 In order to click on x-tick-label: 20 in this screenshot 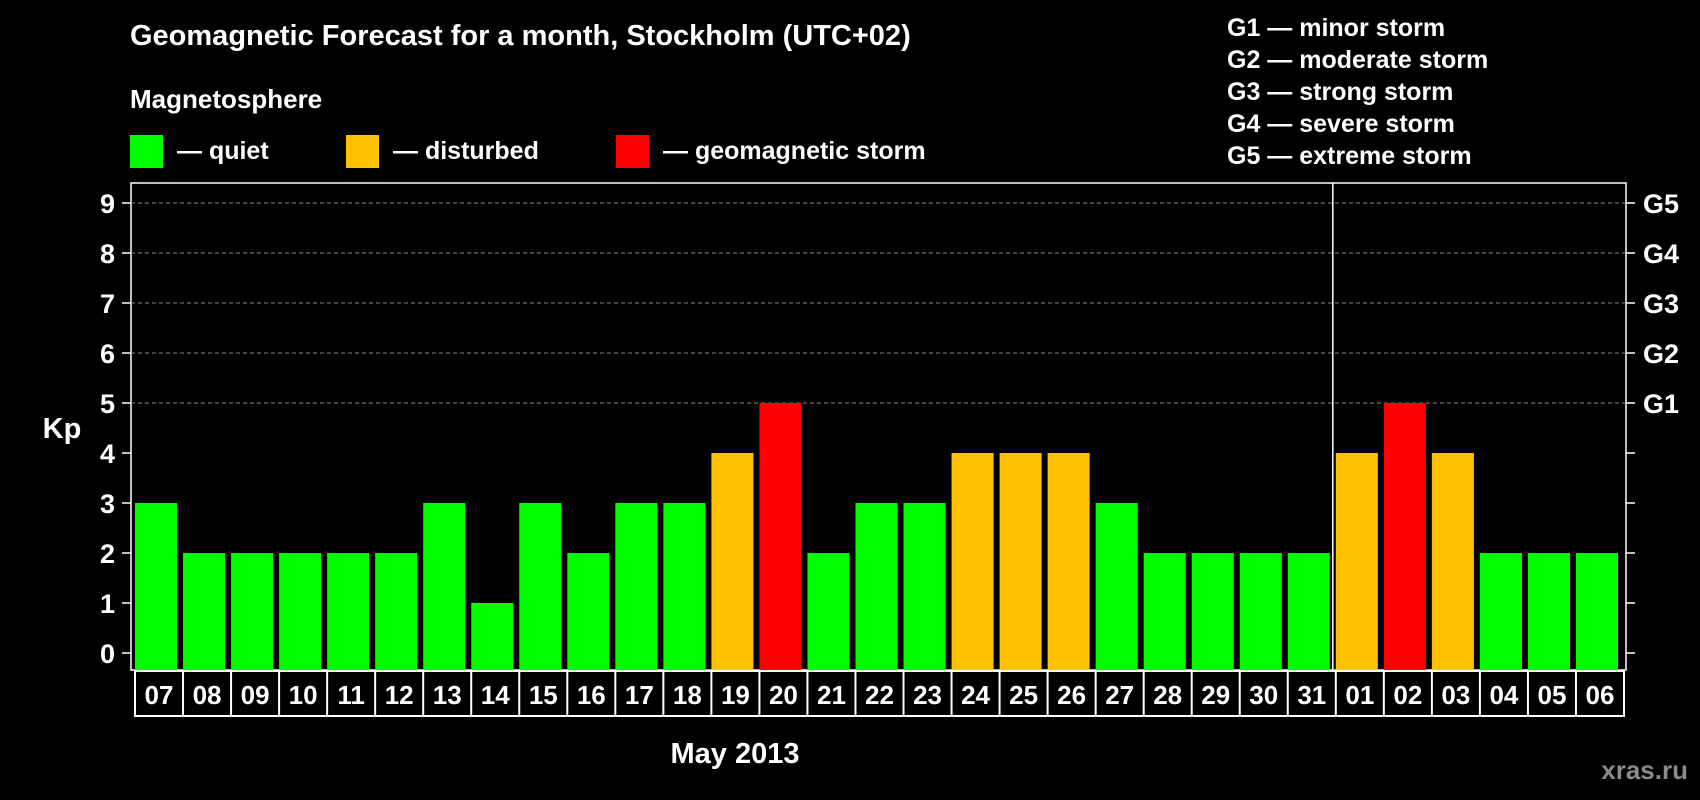, I will do `click(783, 695)`.